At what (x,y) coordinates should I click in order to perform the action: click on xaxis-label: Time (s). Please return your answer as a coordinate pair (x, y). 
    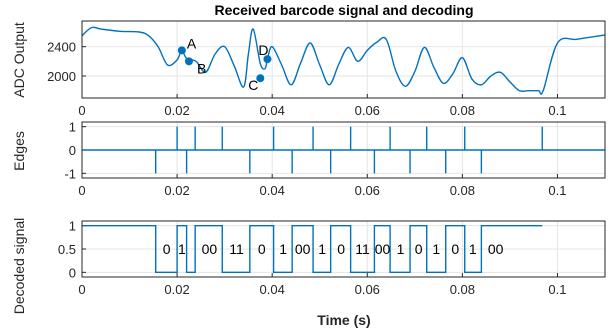
    Looking at the image, I should click on (343, 320).